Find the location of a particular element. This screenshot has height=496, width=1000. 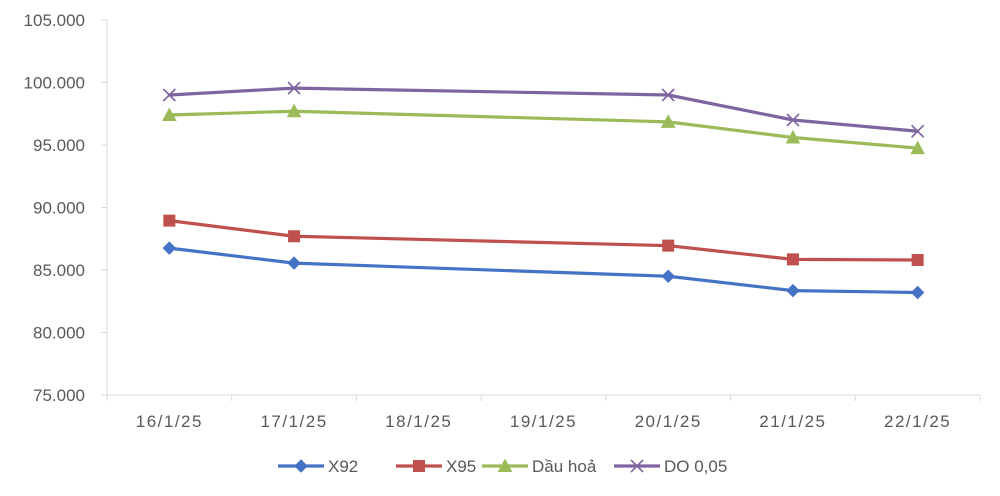

legend-label: Dầu hoả is located at coordinates (564, 466).